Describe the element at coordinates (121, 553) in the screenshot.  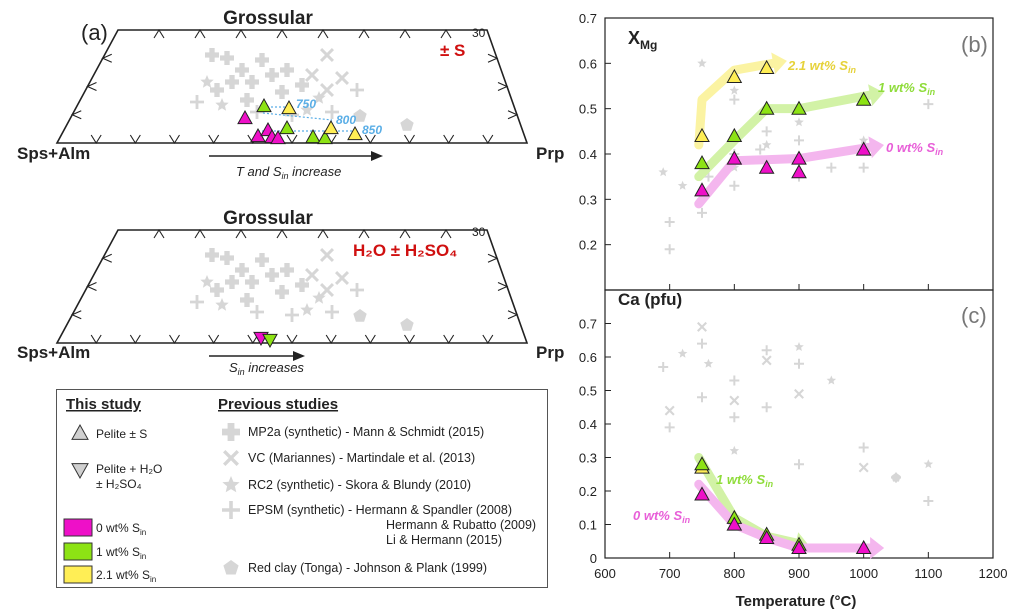
I see `legend-s1-label: 1 wt% Sin` at that location.